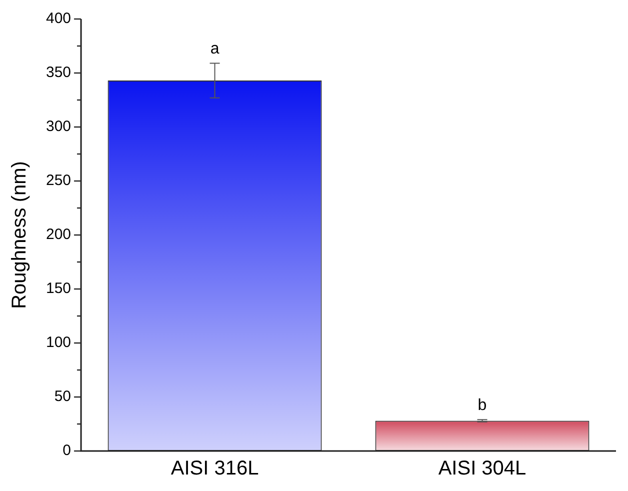 This screenshot has width=628, height=491. Describe the element at coordinates (59, 343) in the screenshot. I see `y-tick-label: 100` at that location.